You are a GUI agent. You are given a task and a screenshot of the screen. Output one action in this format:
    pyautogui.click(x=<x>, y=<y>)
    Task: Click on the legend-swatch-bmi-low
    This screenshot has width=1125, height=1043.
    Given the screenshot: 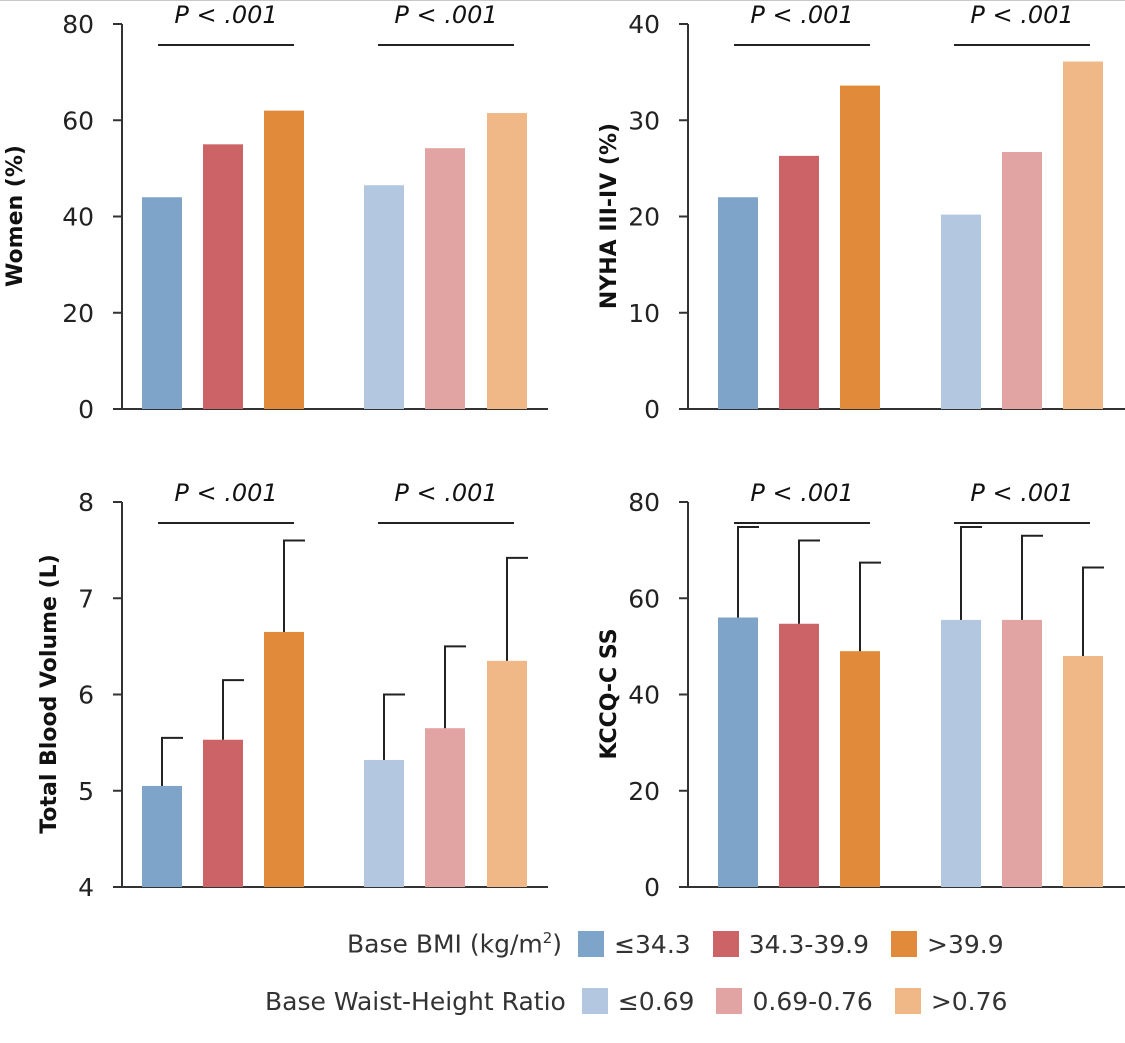 What is the action you would take?
    pyautogui.click(x=591, y=944)
    